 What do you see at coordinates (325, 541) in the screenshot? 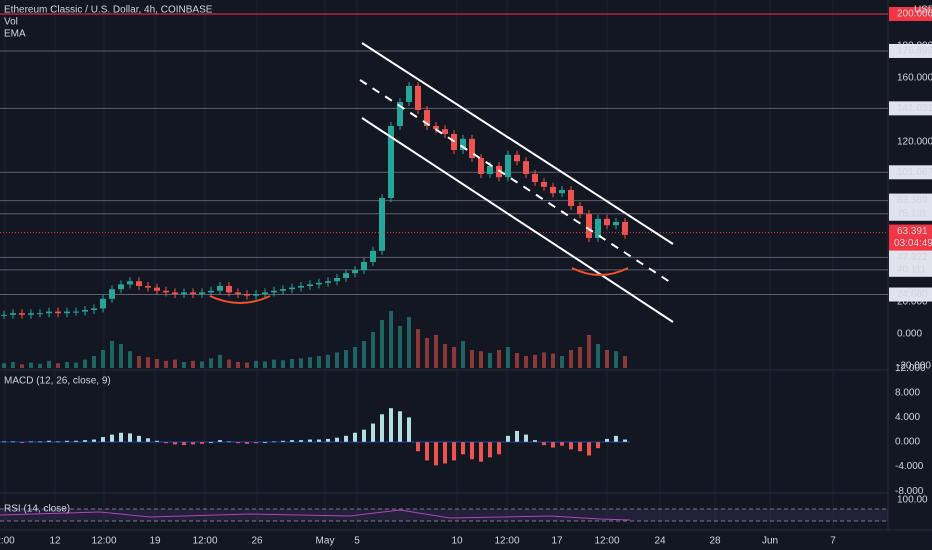
I see `time-label: May` at bounding box center [325, 541].